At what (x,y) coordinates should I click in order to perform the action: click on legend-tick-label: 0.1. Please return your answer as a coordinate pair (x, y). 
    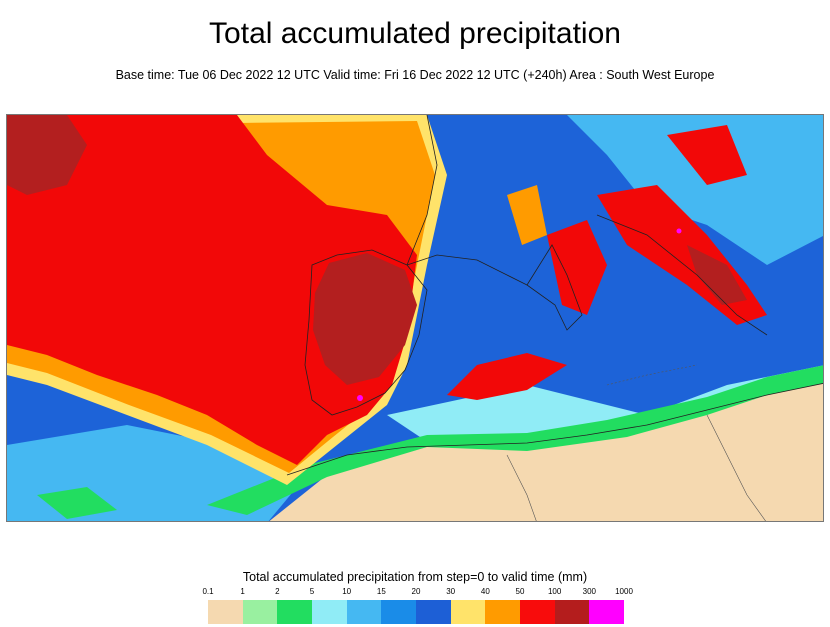
    Looking at the image, I should click on (208, 591).